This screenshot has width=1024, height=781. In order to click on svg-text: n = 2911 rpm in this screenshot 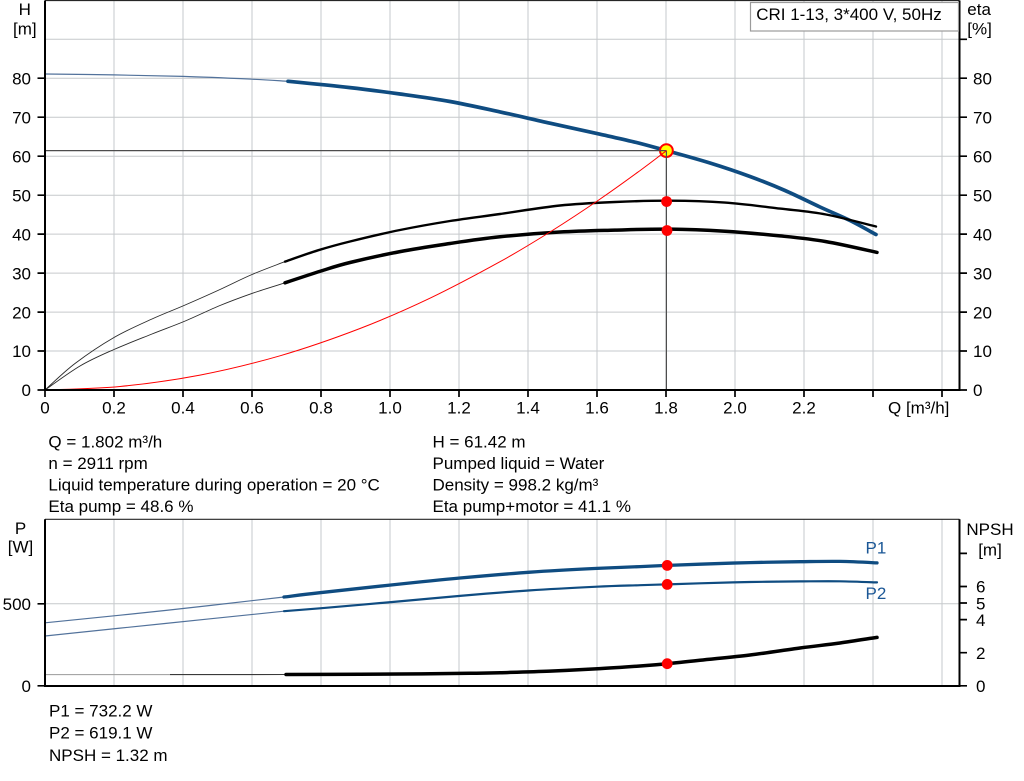, I will do `click(97, 463)`.